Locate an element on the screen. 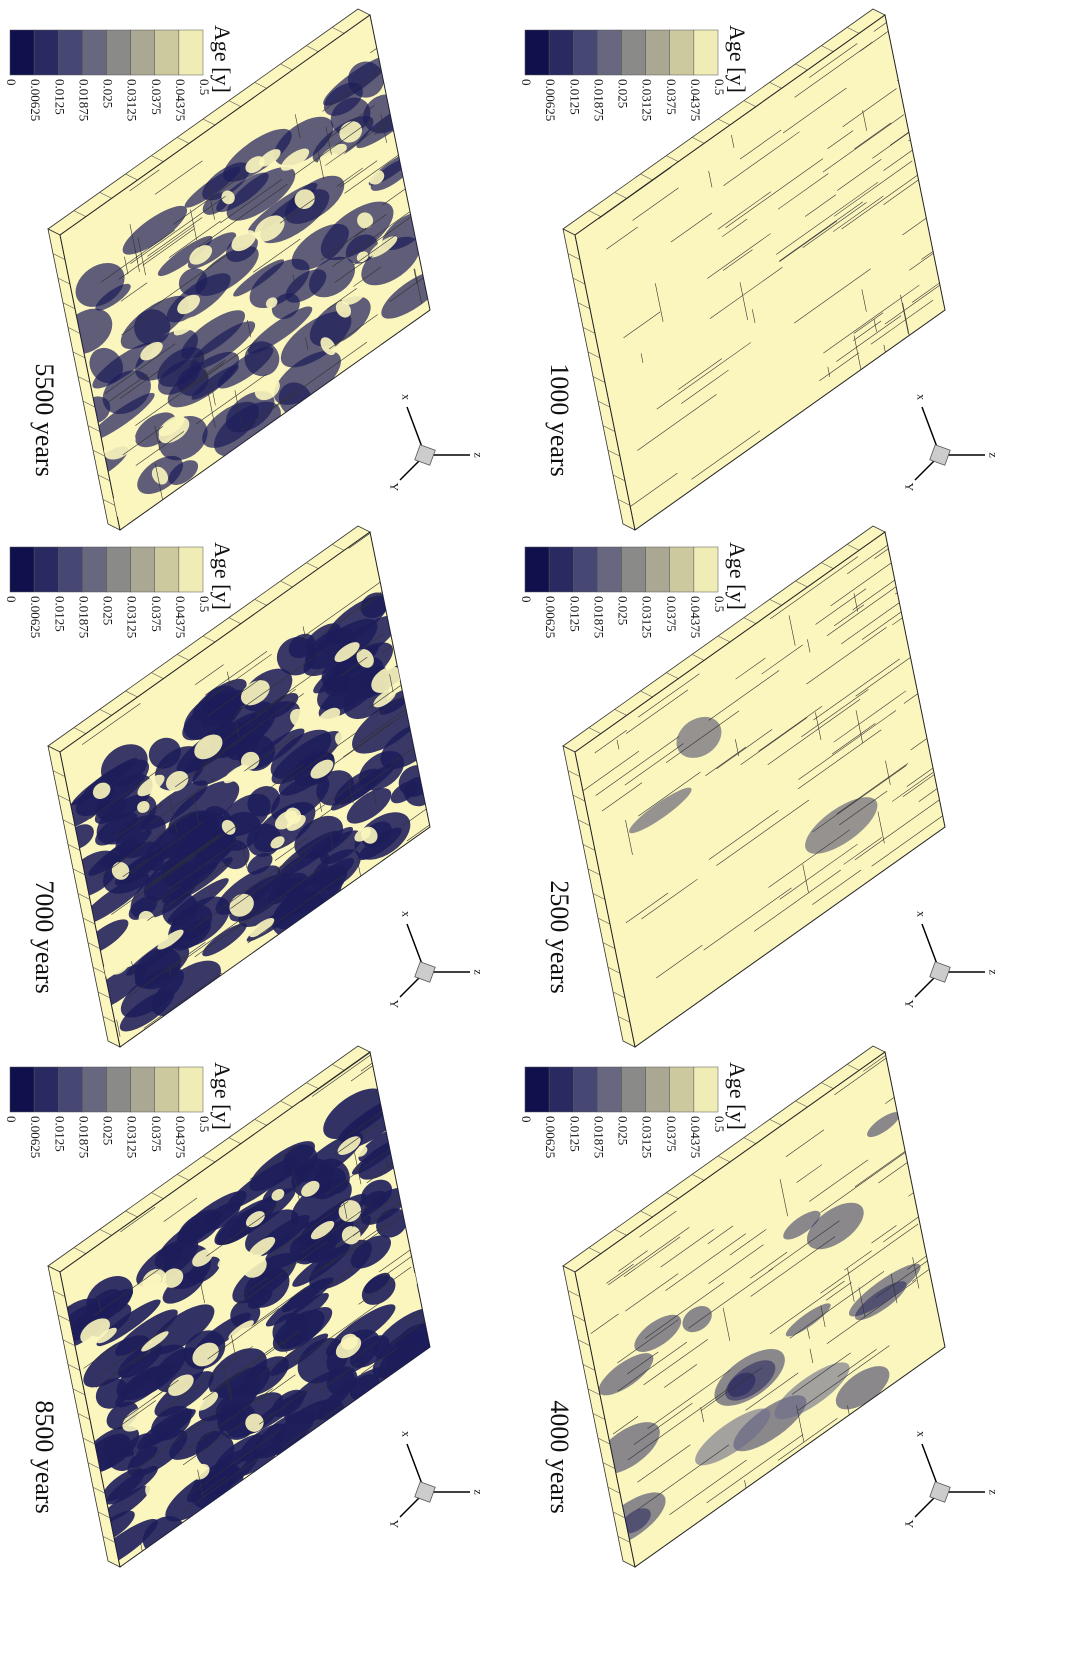 The height and width of the screenshot is (1664, 1073). axis-cube is located at coordinates (425, 455).